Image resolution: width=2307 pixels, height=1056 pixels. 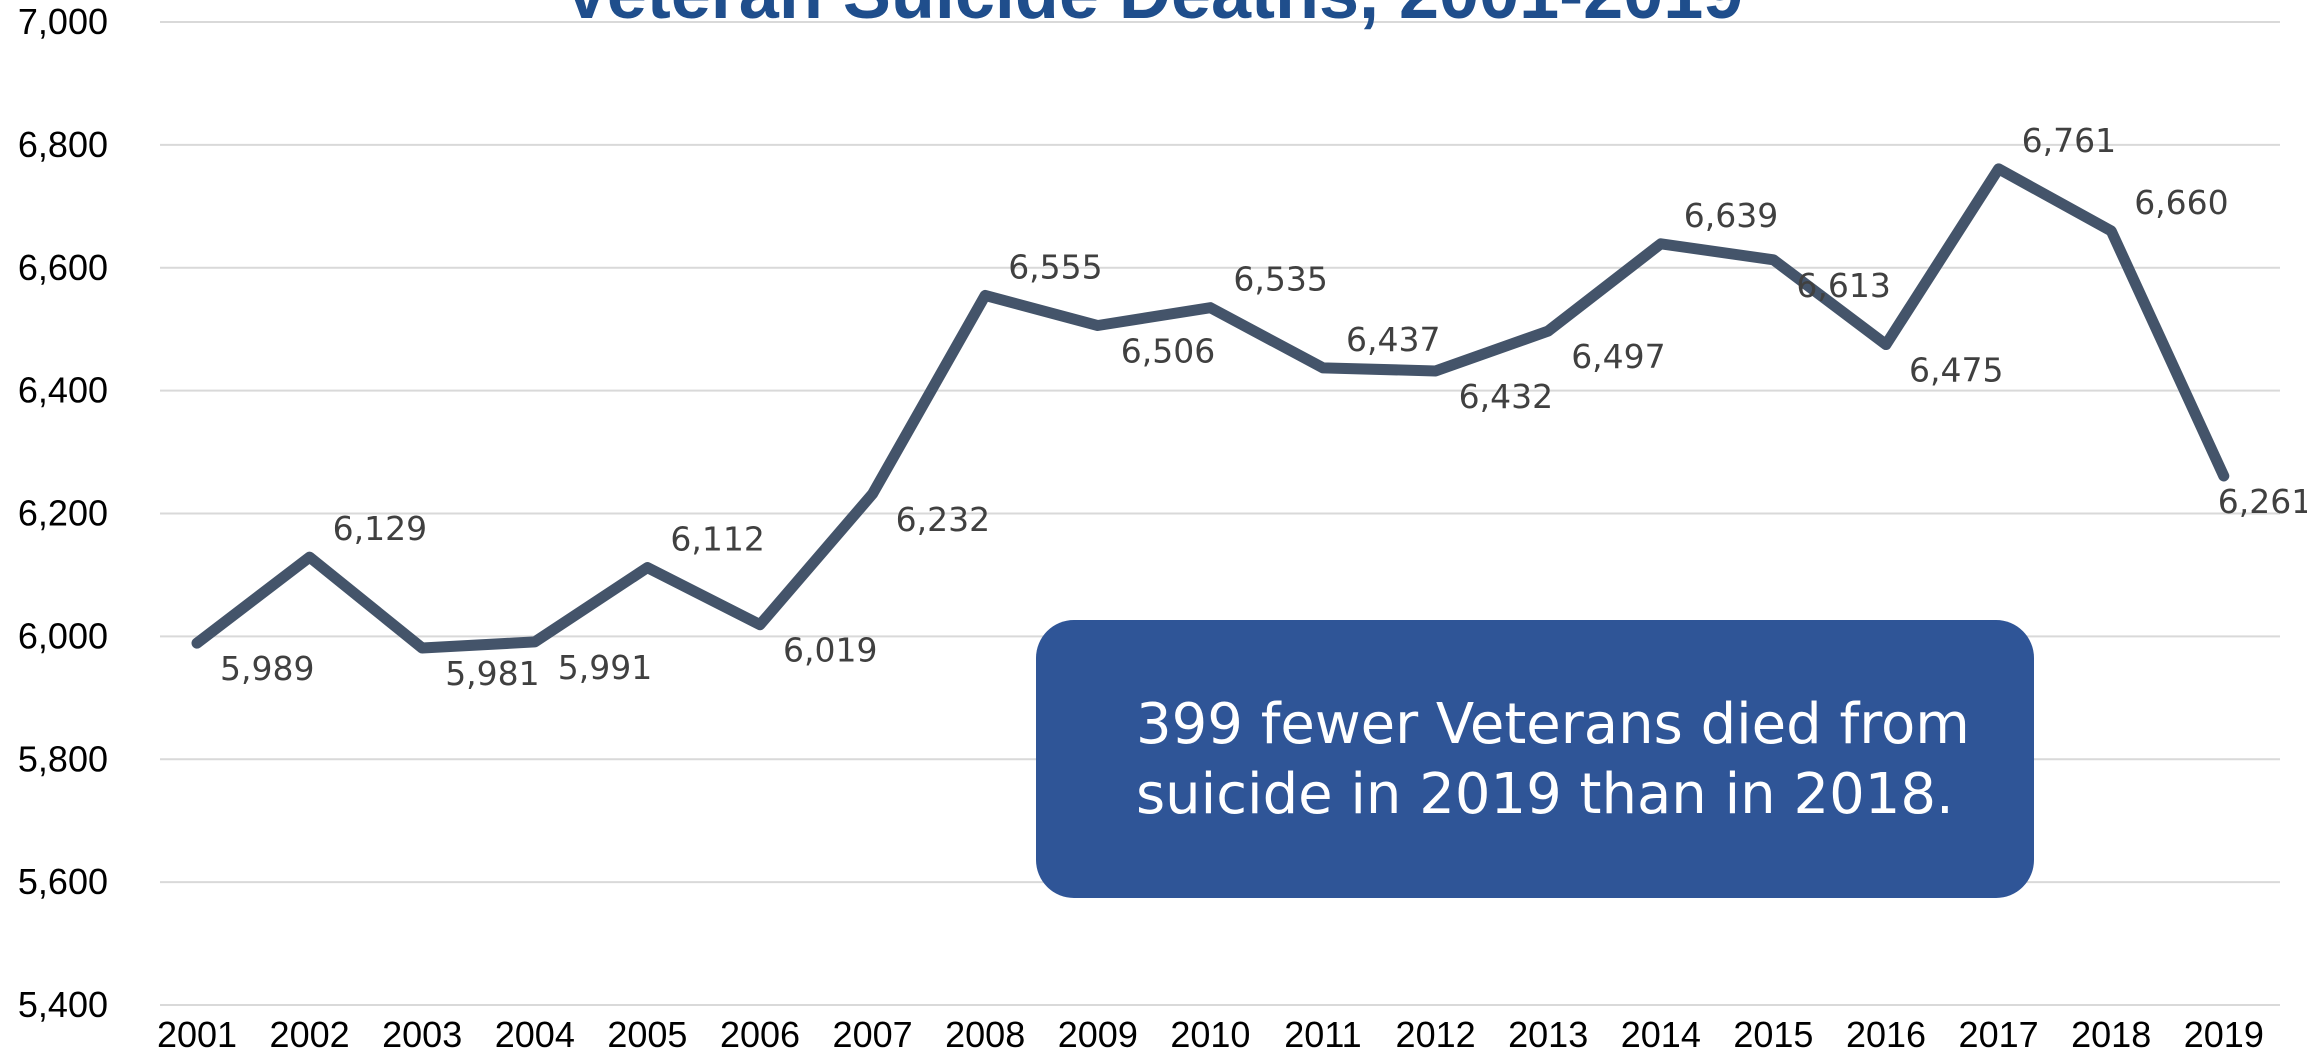 What do you see at coordinates (63, 21) in the screenshot?
I see `y-tick-label: 7,000` at bounding box center [63, 21].